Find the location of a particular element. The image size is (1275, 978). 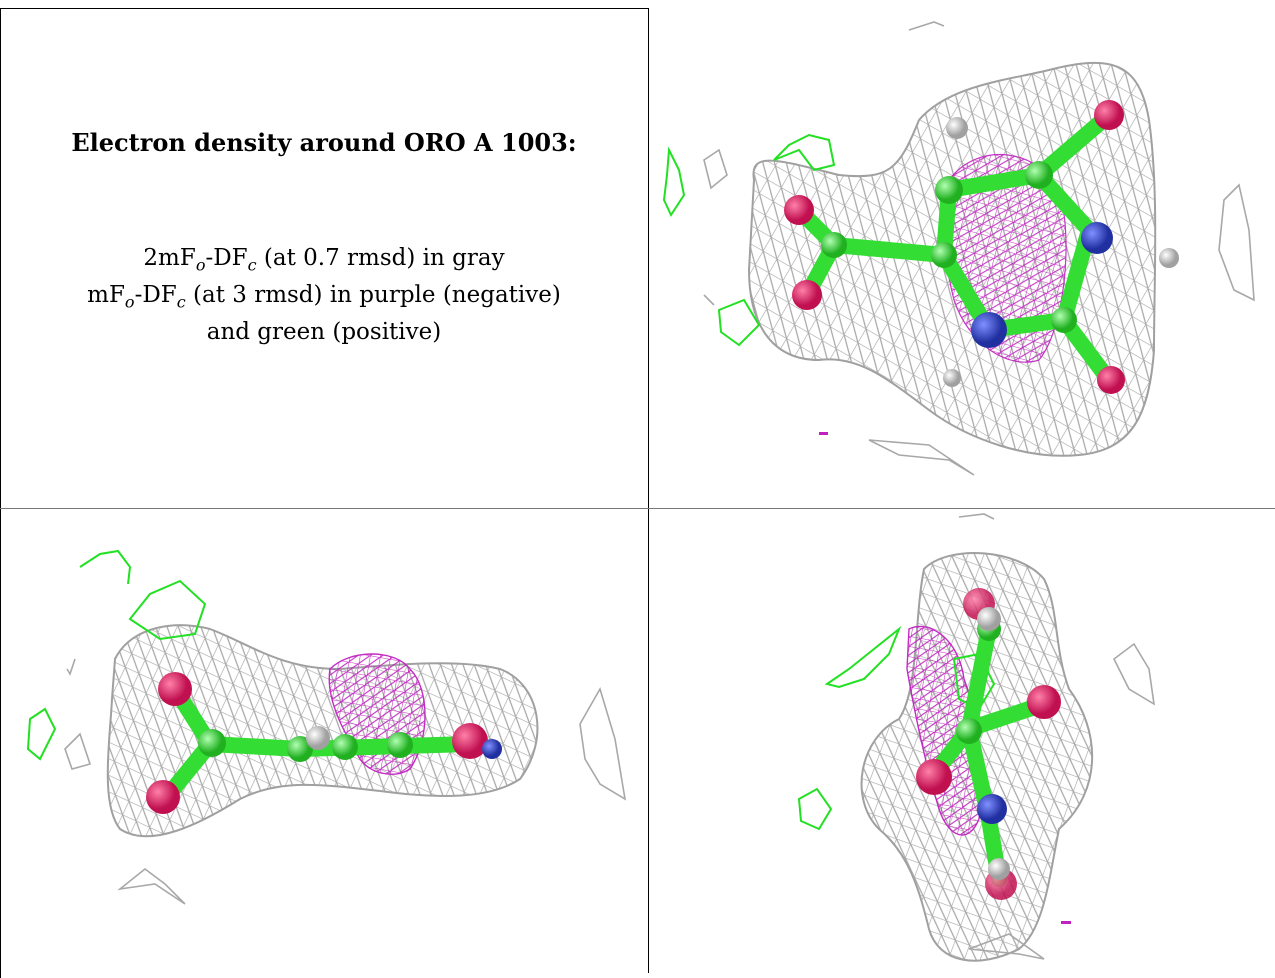

caption-title: Electron density around ORO A 1003: is located at coordinates (324, 142).